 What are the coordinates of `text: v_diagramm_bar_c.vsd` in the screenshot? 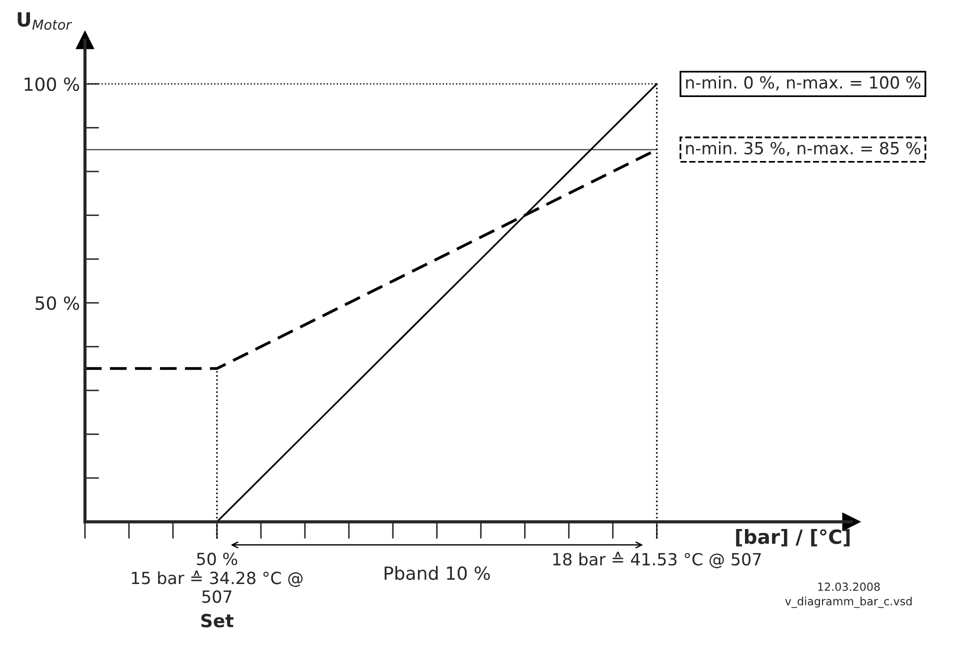 It's located at (848, 602).